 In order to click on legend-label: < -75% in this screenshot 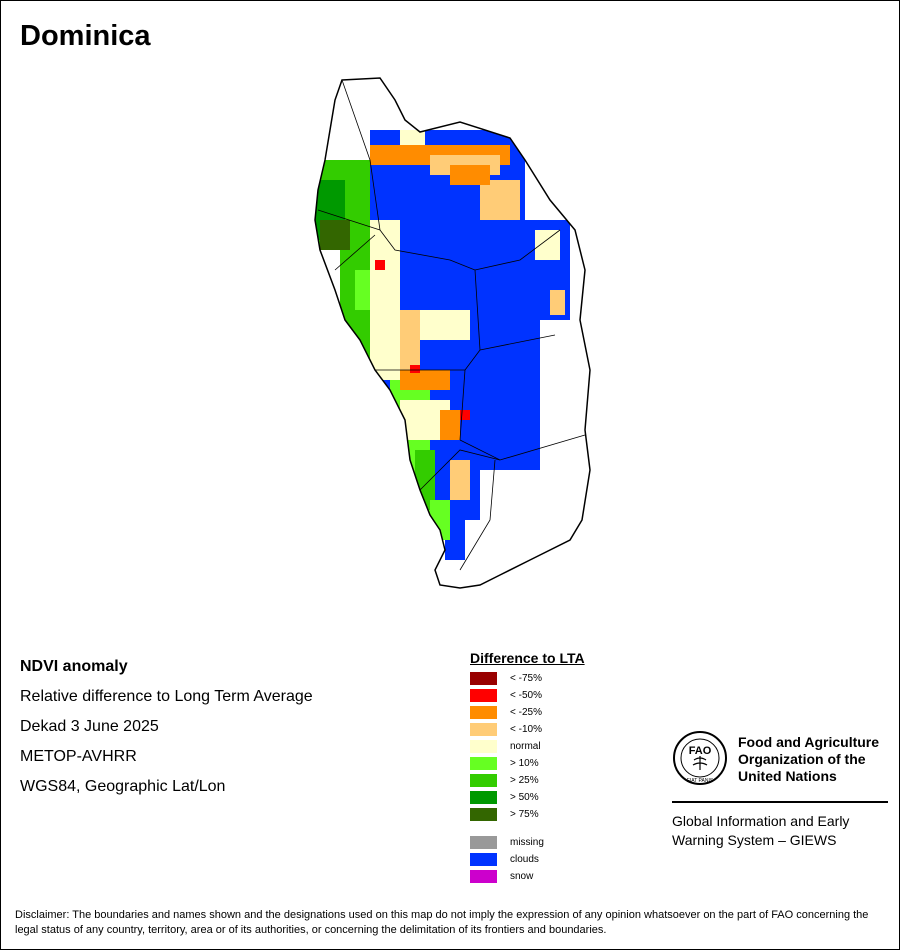, I will do `click(526, 678)`.